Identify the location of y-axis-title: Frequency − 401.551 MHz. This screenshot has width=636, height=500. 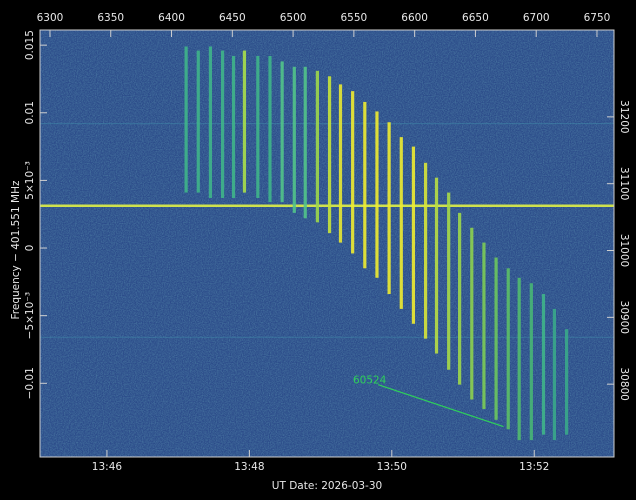
(16, 249).